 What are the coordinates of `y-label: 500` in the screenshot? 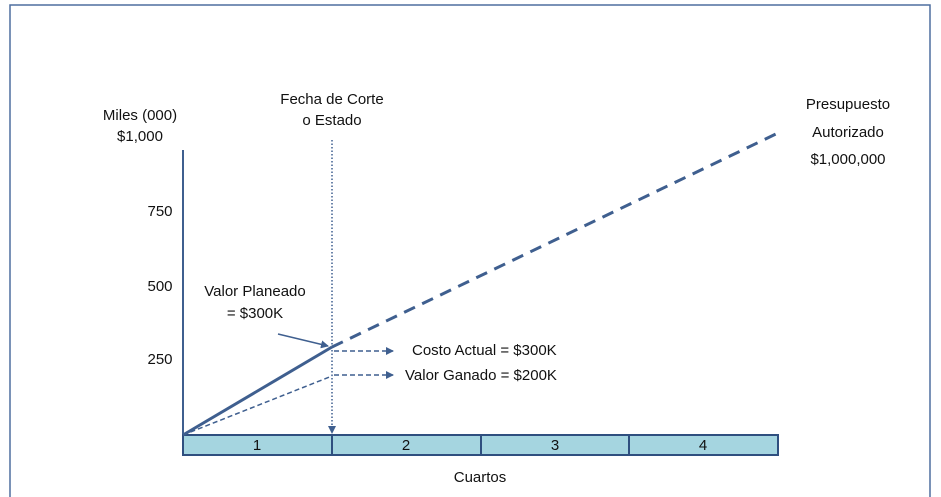 It's located at (159, 286).